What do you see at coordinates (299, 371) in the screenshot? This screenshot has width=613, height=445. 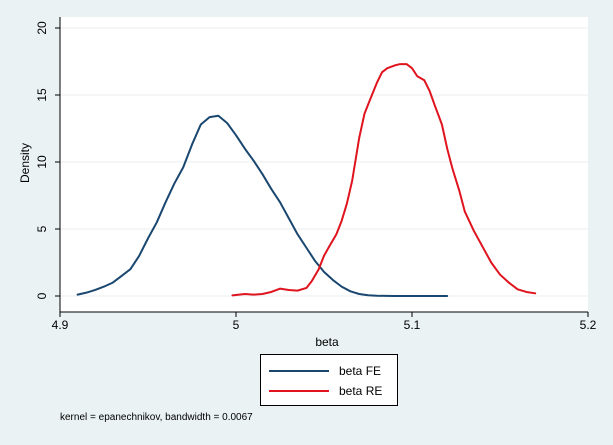 I see `legend-swatch-beta-fe` at bounding box center [299, 371].